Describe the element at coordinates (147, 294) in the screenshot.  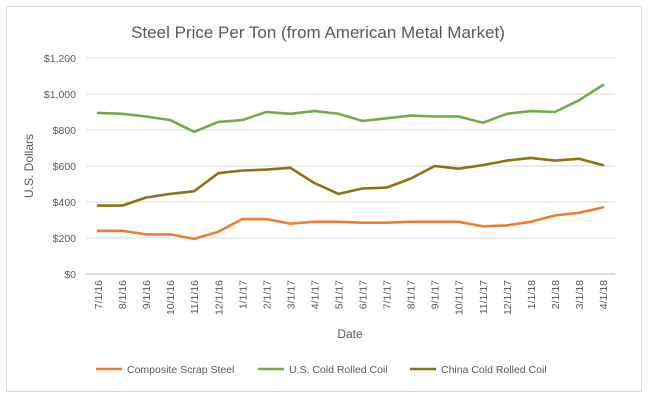
I see `x-tick-label: 9/1/16` at that location.